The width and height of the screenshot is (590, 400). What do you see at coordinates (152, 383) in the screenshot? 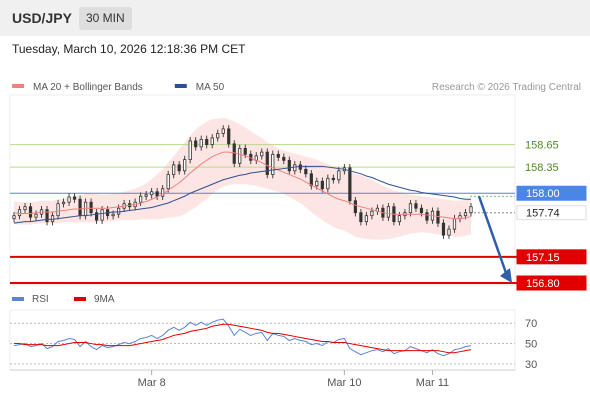
I see `x-tick-label: Mar 8` at bounding box center [152, 383].